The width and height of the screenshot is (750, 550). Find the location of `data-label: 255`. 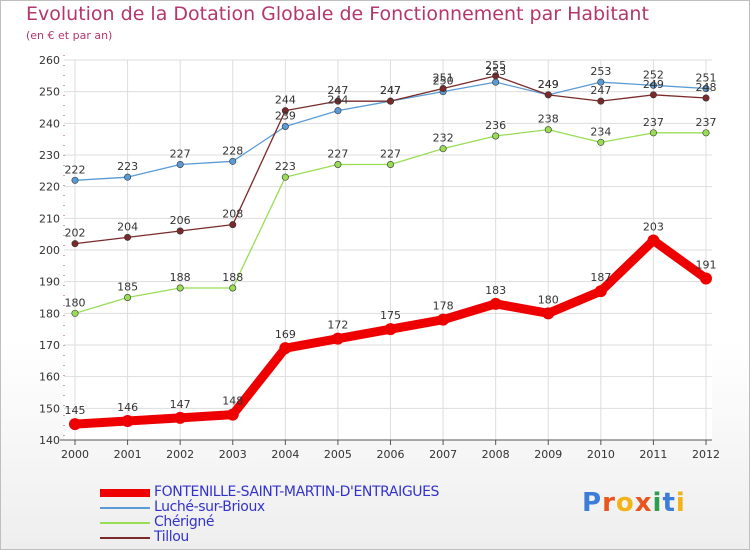

data-label: 255 is located at coordinates (495, 65).